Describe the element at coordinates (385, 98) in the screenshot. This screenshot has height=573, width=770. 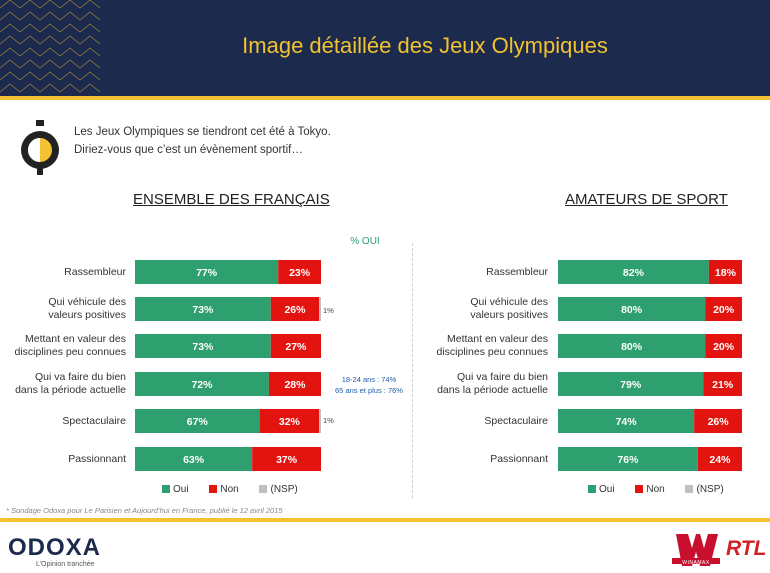
I see `header-accent-rule` at that location.